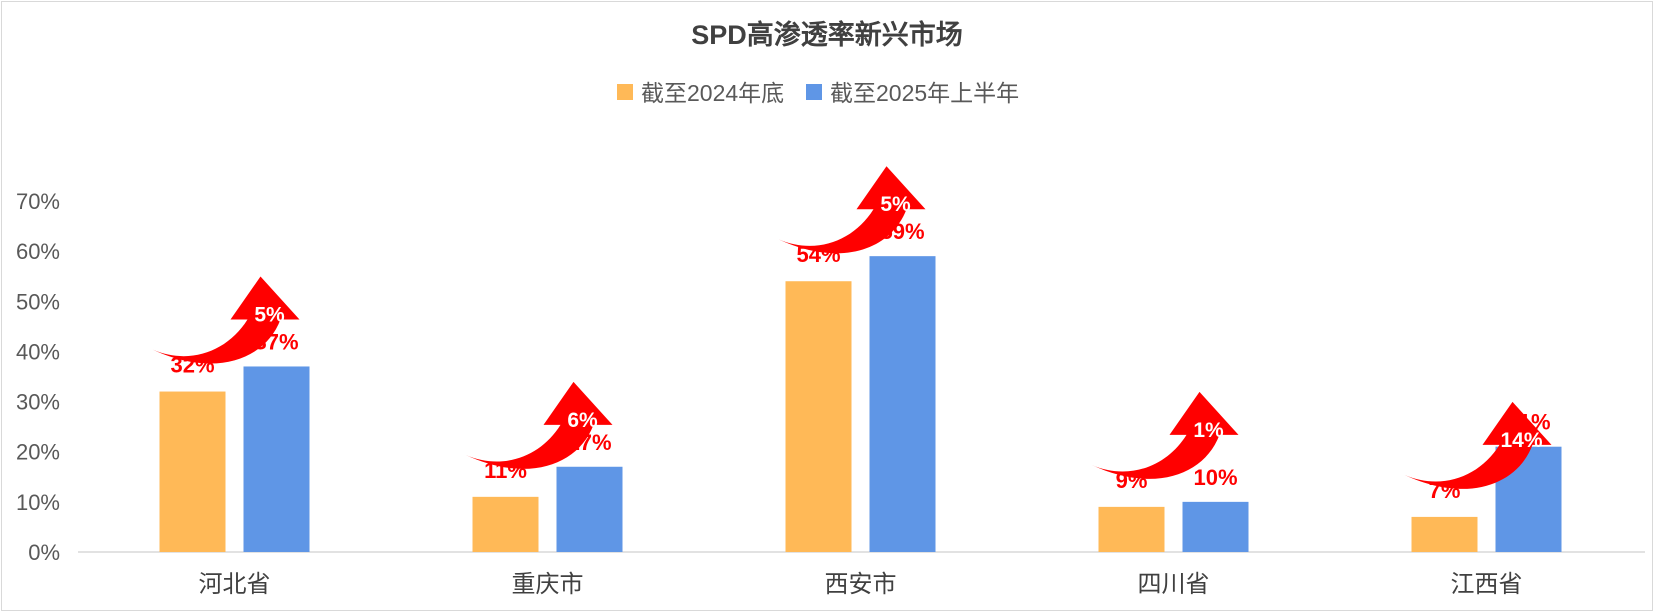 This screenshot has width=1654, height=612. What do you see at coordinates (818, 254) in the screenshot?
I see `data-label-2024: 54%` at bounding box center [818, 254].